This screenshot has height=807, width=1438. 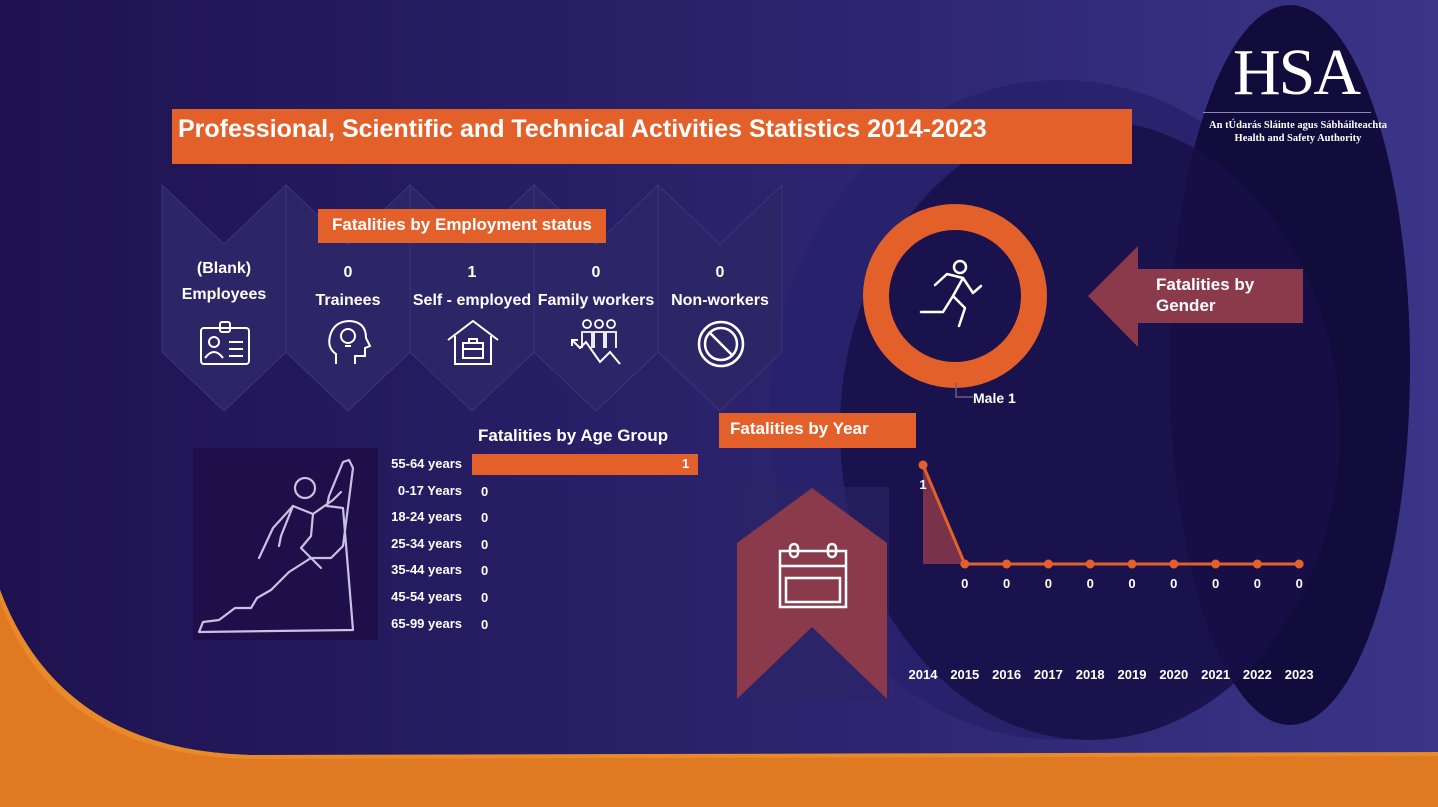 I want to click on year-axis-label: 2020, so click(x=1174, y=674).